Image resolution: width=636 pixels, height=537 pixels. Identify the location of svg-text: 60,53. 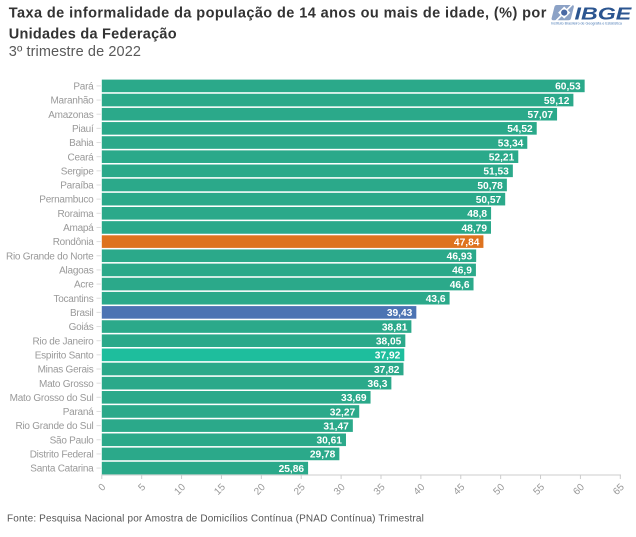
(568, 87).